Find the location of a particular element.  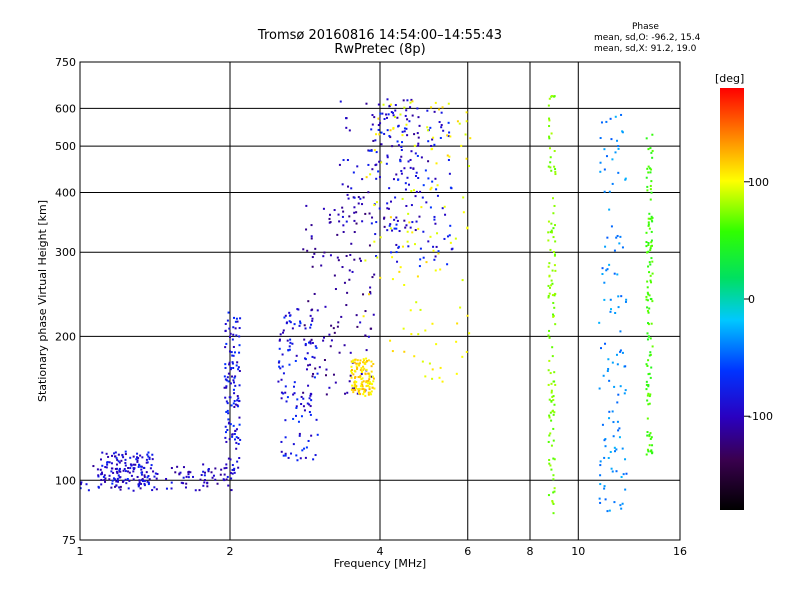

x-axis-label: Frequency [MHz] is located at coordinates (380, 563).